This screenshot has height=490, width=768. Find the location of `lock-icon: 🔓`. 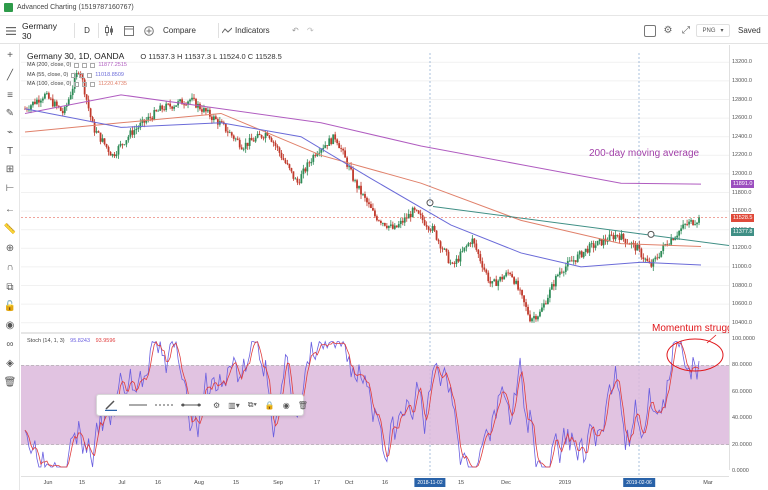

lock-icon: 🔓 is located at coordinates (10, 306).